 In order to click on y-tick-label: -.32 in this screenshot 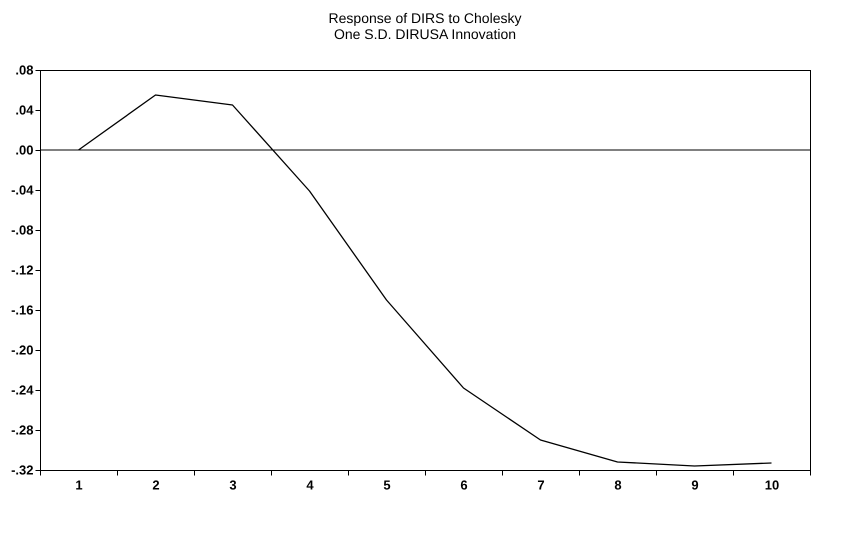, I will do `click(22, 470)`.